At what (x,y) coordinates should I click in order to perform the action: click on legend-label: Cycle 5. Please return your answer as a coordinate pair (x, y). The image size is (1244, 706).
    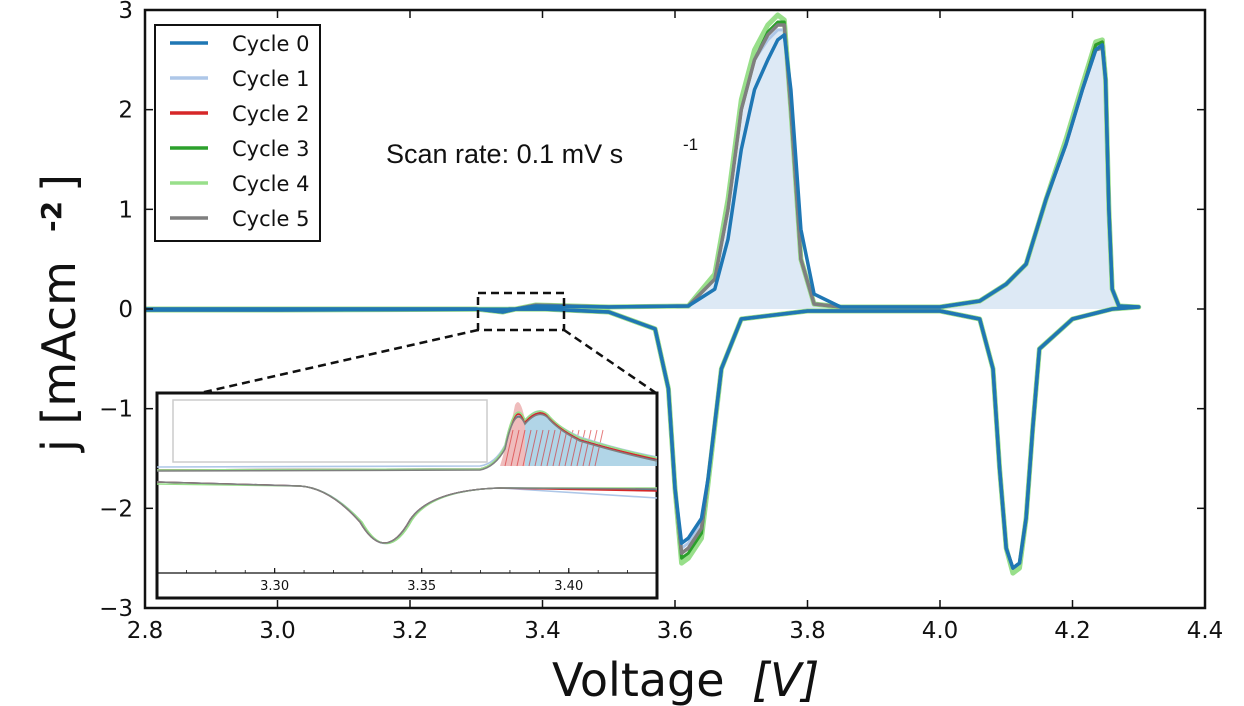
    Looking at the image, I should click on (270, 219).